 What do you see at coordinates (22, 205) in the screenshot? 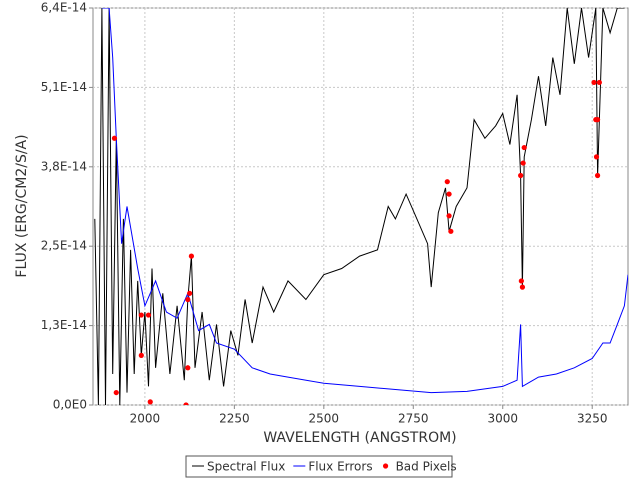
I see `y-axis-title: FLUX (ERG/CM2/S/A)` at bounding box center [22, 205].